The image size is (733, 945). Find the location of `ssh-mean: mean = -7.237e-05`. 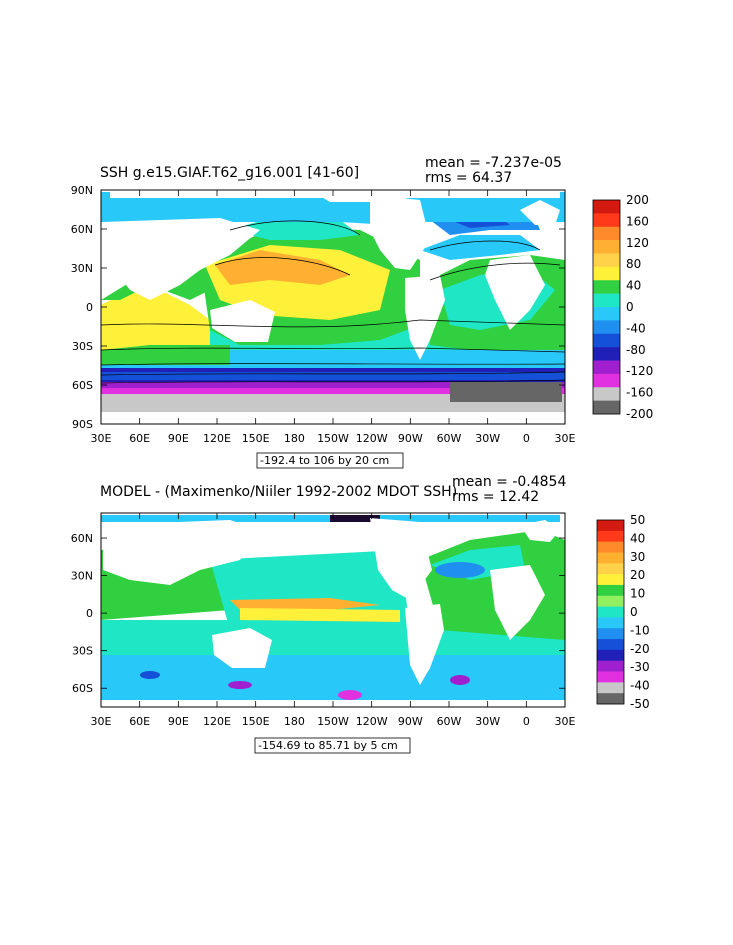

ssh-mean: mean = -7.237e-05 is located at coordinates (493, 163).